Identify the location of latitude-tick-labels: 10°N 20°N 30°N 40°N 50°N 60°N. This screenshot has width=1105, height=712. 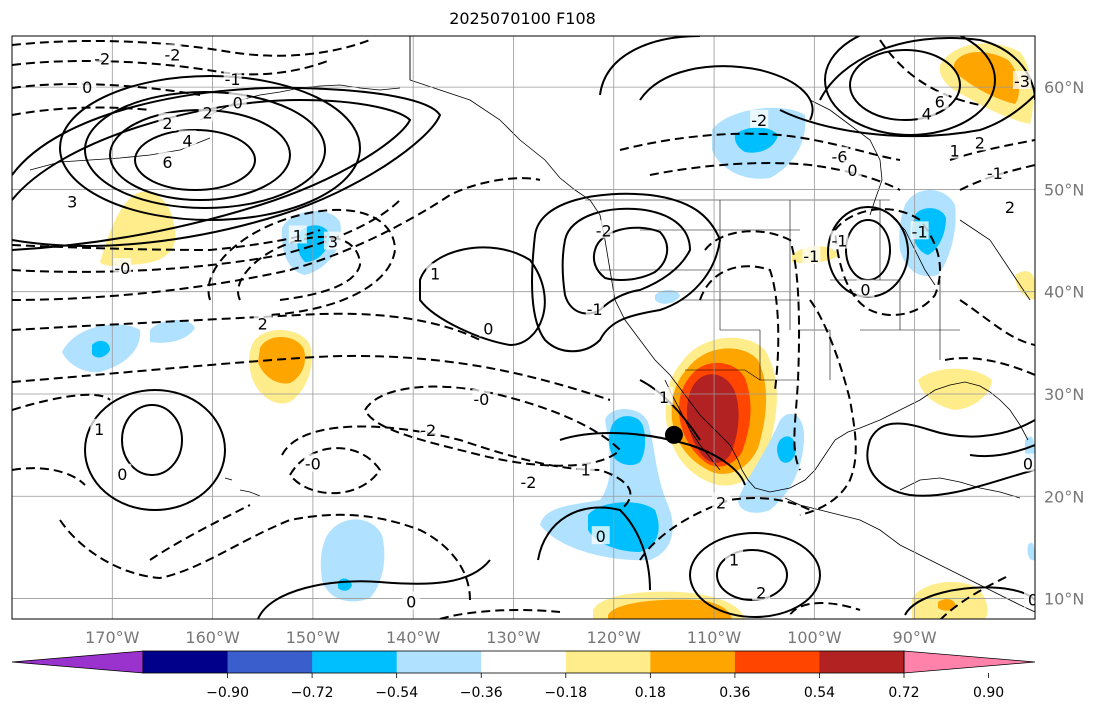
(1064, 343).